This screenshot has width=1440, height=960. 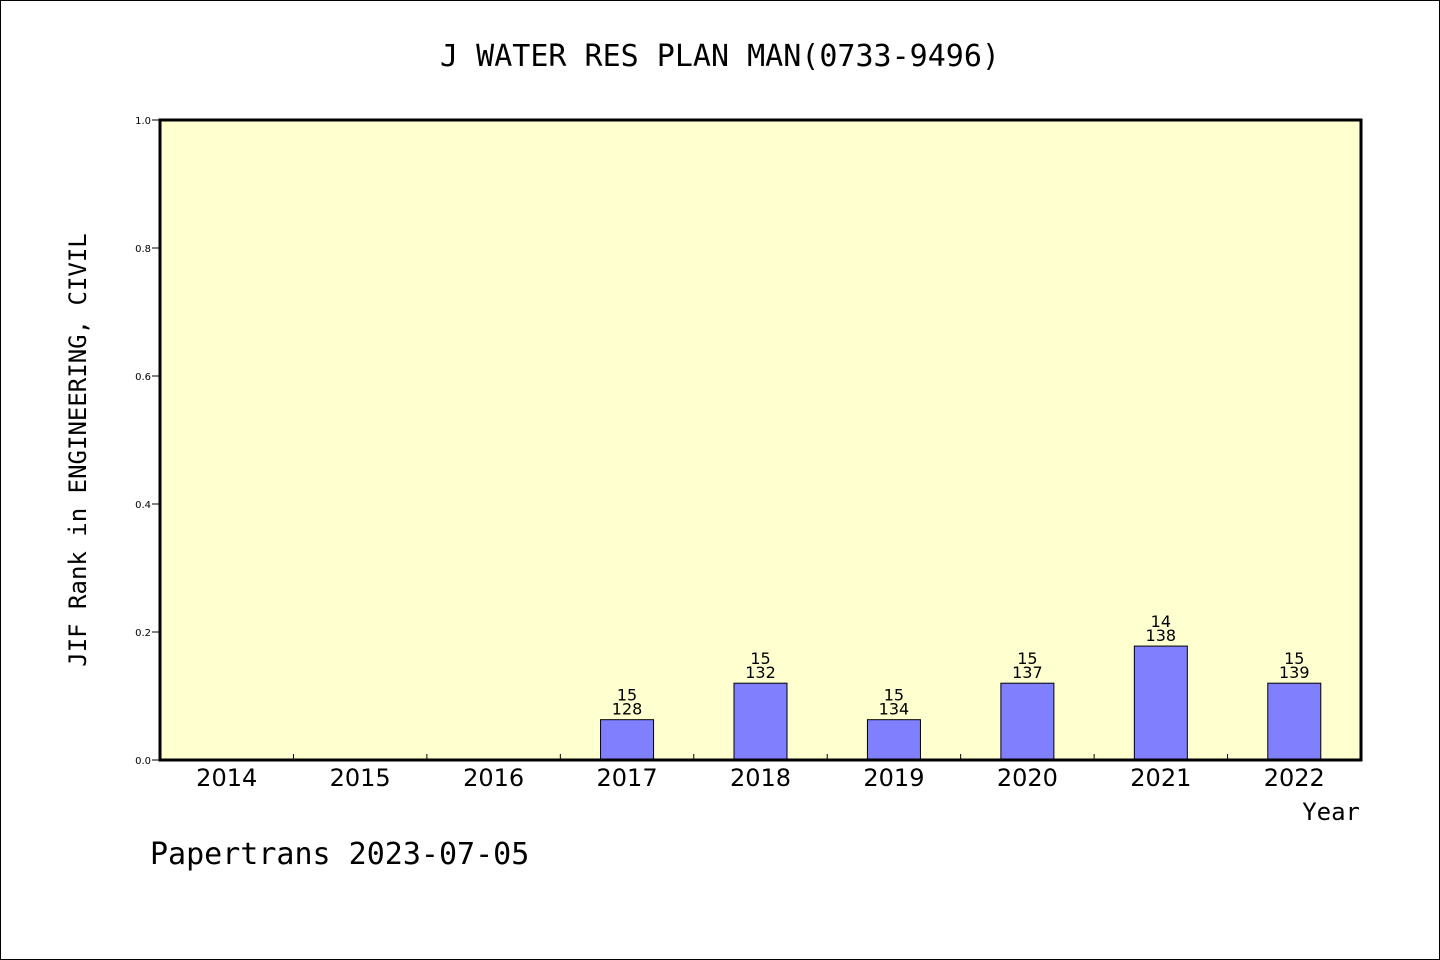 I want to click on bar-2019, so click(x=893, y=740).